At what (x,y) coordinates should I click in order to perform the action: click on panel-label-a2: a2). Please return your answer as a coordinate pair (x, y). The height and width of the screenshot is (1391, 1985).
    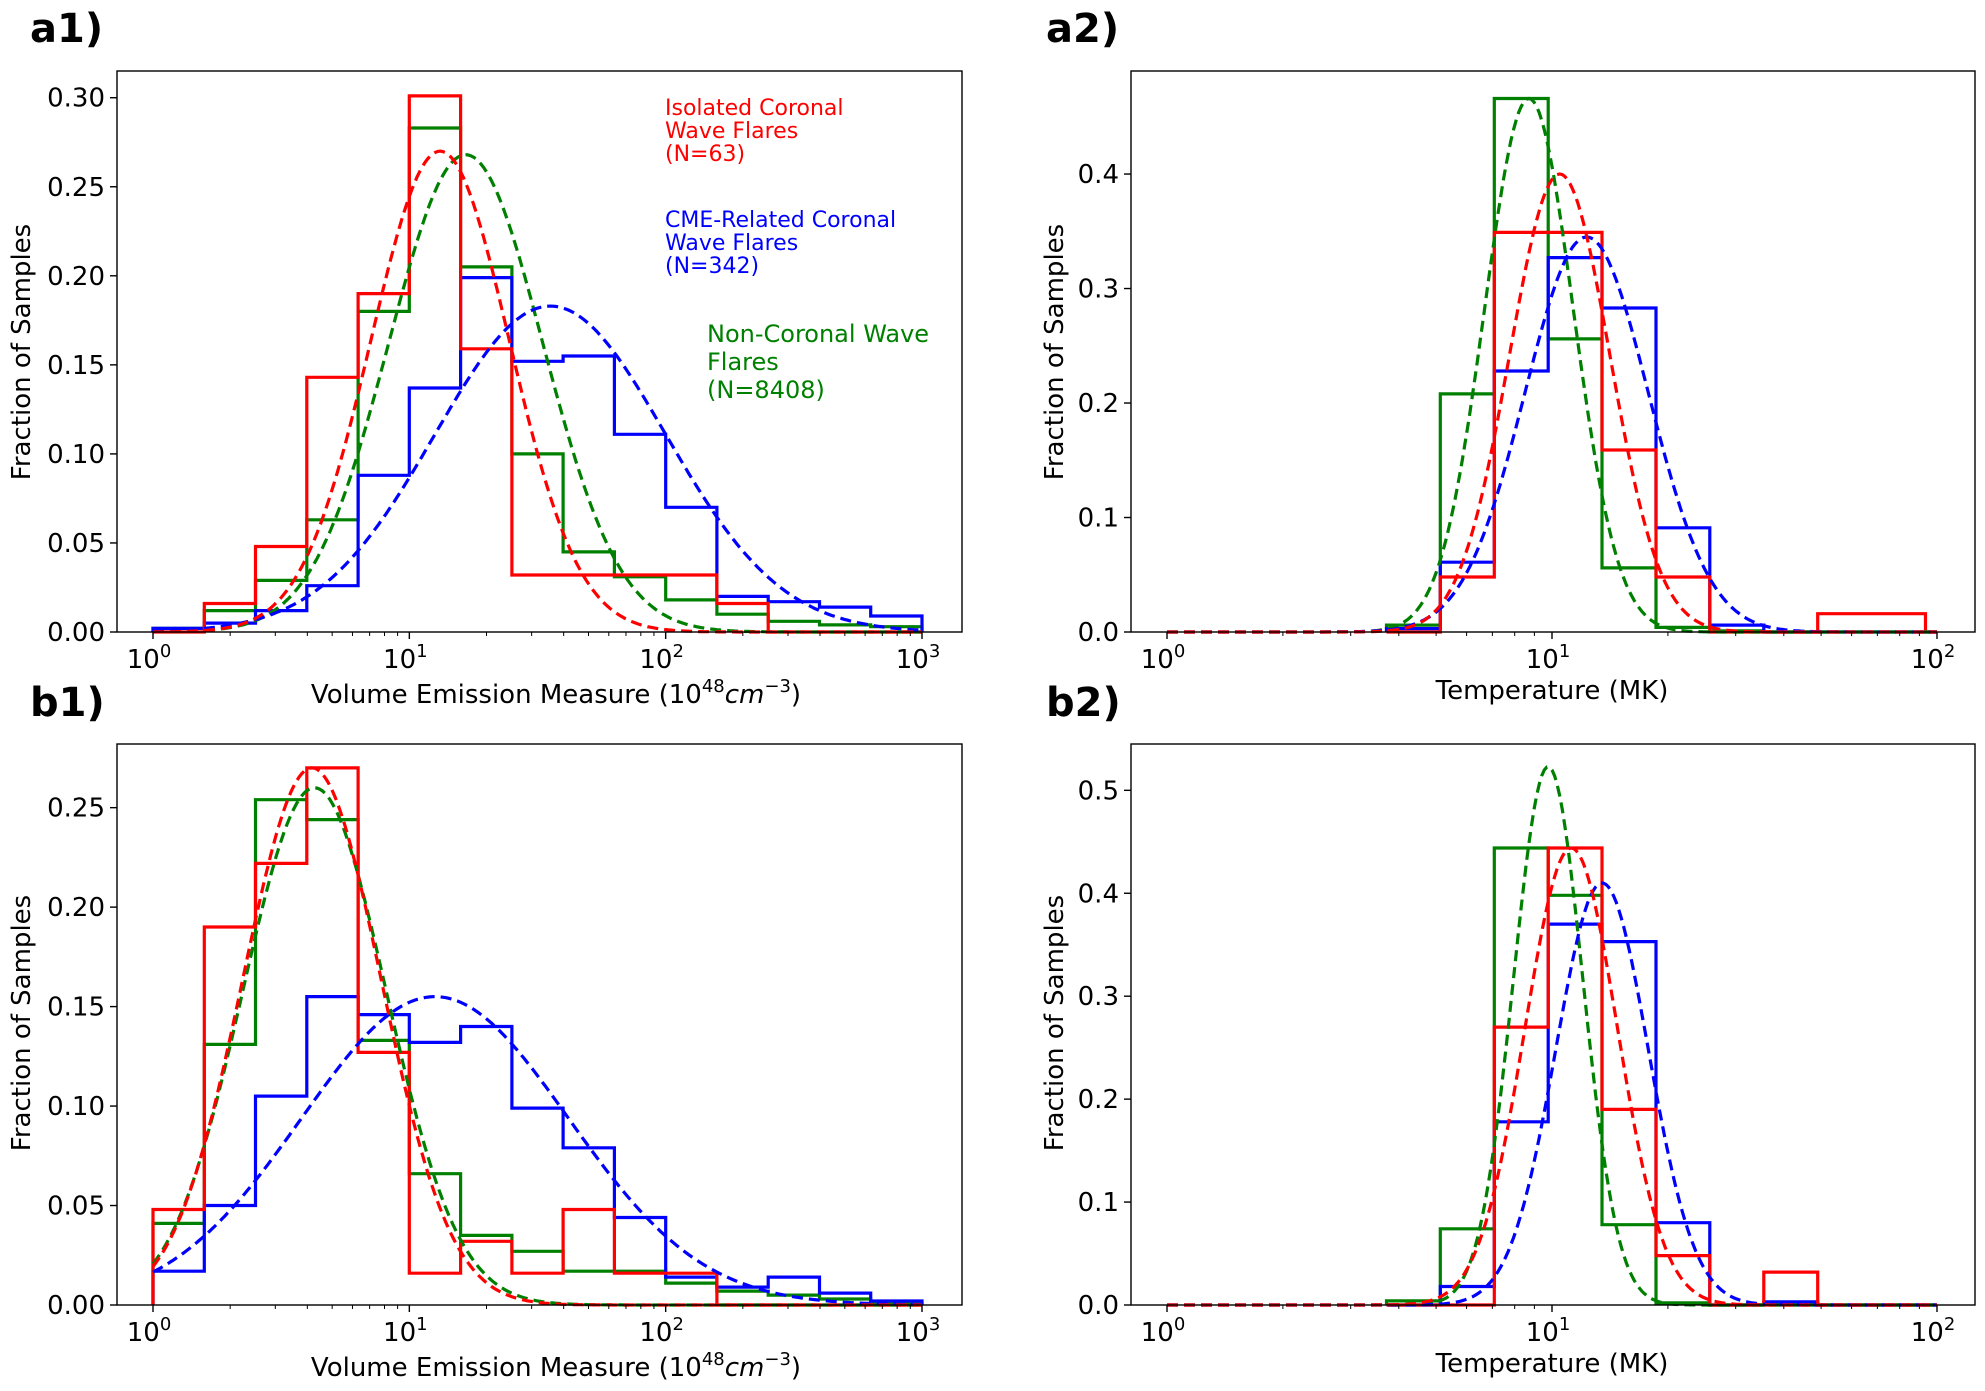
    Looking at the image, I should click on (1082, 29).